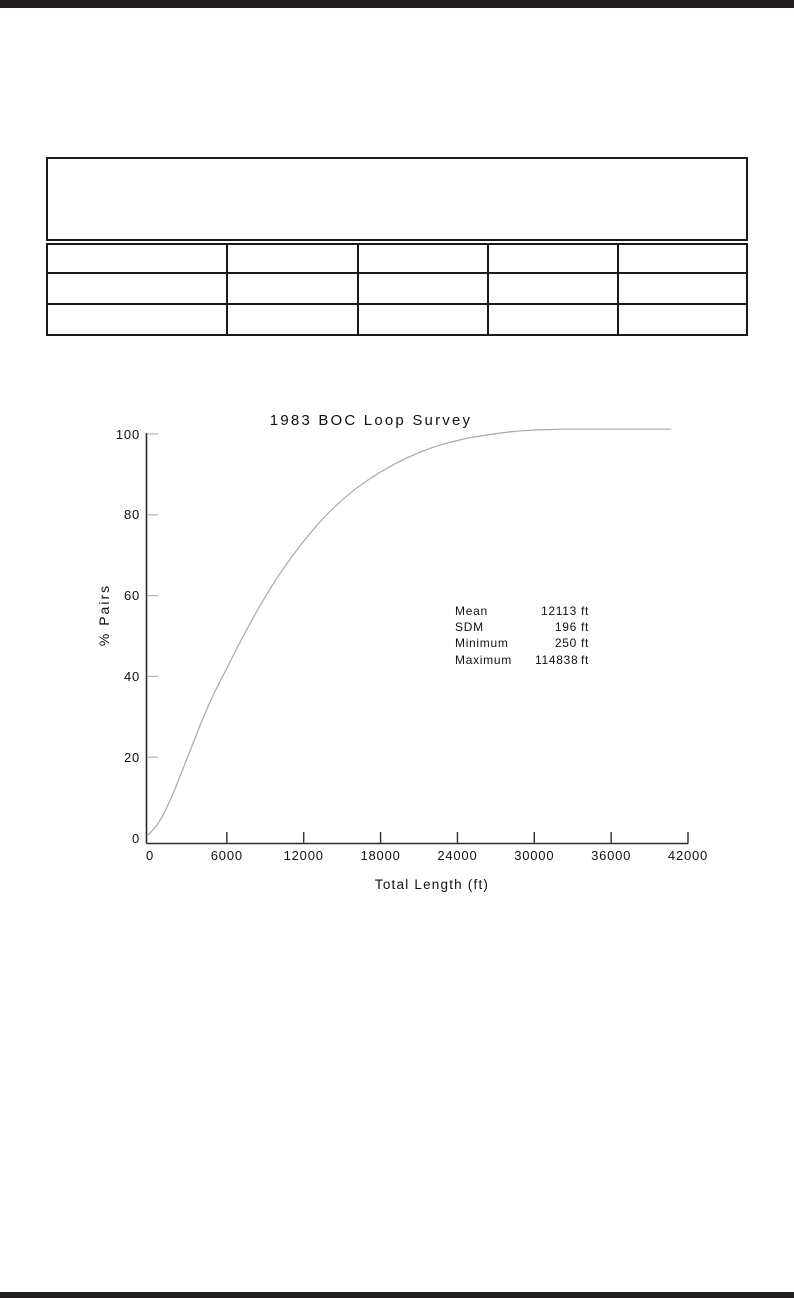  What do you see at coordinates (135, 838) in the screenshot?
I see `y-tick-label: 0` at bounding box center [135, 838].